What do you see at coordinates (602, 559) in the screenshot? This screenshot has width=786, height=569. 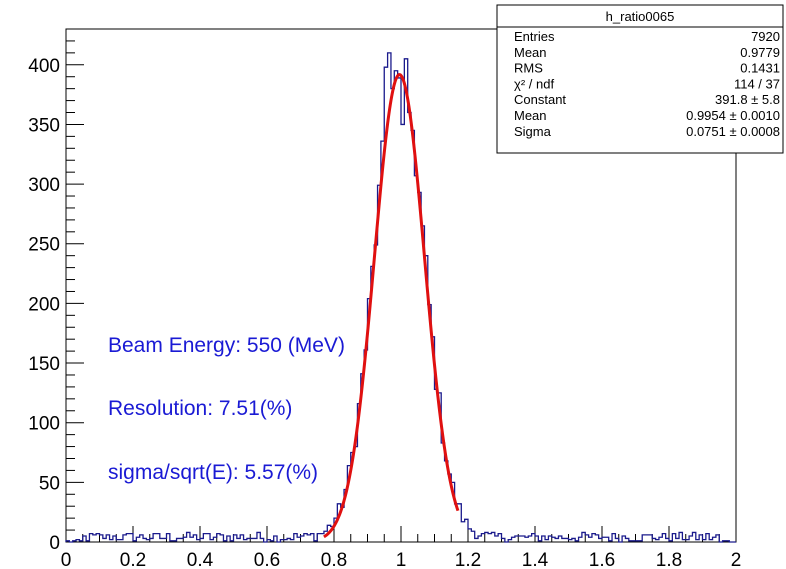 I see `x-tick-label: 1.6` at bounding box center [602, 559].